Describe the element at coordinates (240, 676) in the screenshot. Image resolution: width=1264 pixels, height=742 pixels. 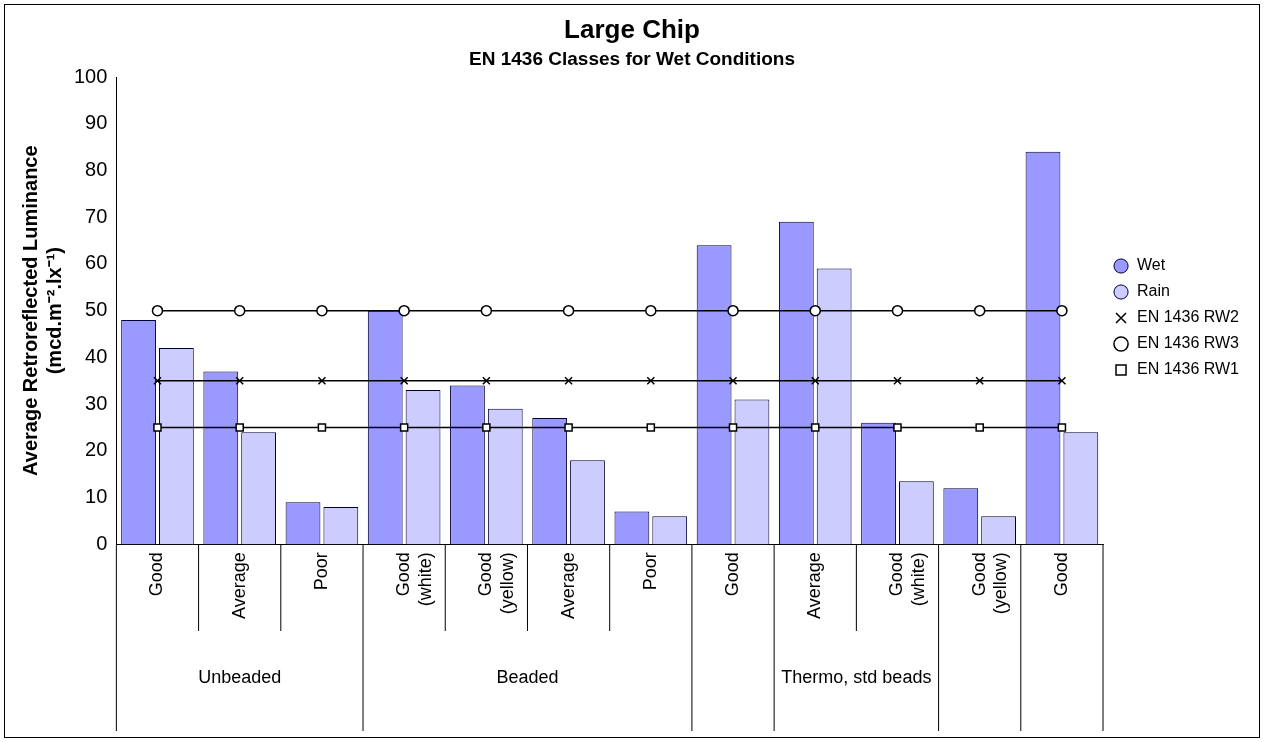
I see `text: Unbeaded` at that location.